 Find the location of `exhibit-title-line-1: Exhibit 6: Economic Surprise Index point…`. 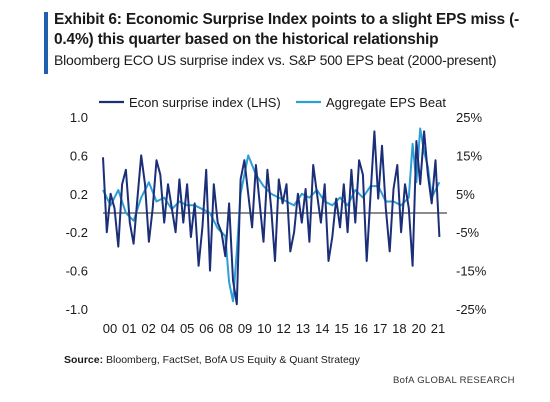

exhibit-title-line-1: Exhibit 6: Economic Surprise Index point… is located at coordinates (287, 19).